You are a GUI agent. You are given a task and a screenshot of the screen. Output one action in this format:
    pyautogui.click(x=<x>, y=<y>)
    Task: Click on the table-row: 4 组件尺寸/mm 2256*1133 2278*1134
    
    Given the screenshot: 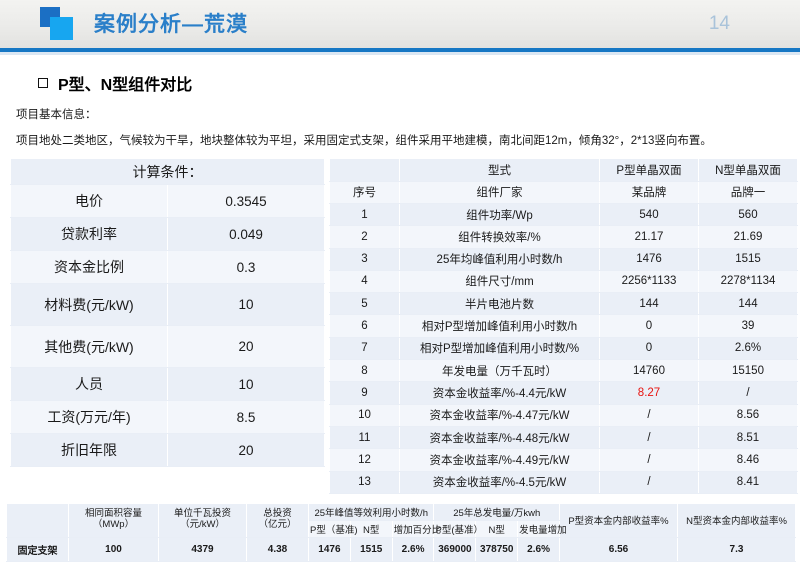 What is the action you would take?
    pyautogui.click(x=563, y=281)
    